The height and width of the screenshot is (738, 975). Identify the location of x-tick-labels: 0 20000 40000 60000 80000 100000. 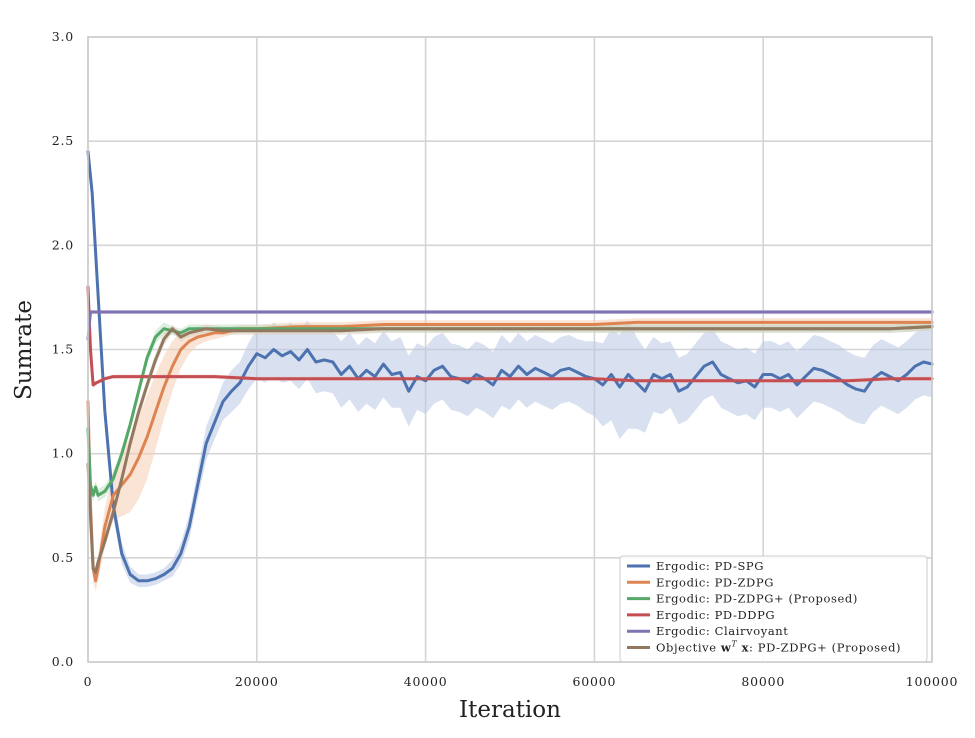
(521, 681).